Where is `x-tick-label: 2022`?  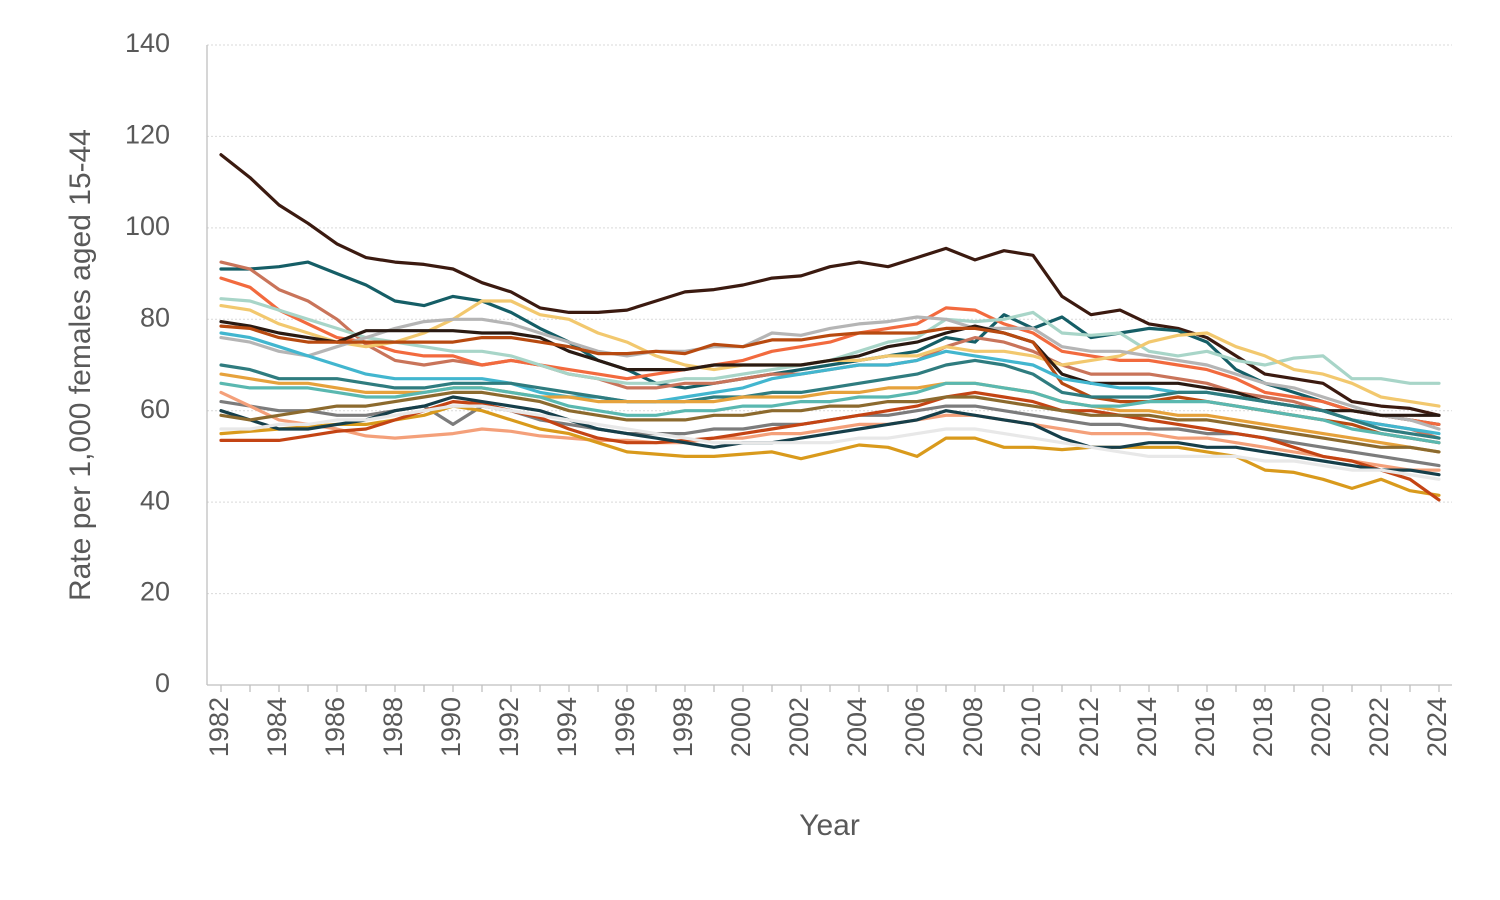 x-tick-label: 2022 is located at coordinates (1379, 727).